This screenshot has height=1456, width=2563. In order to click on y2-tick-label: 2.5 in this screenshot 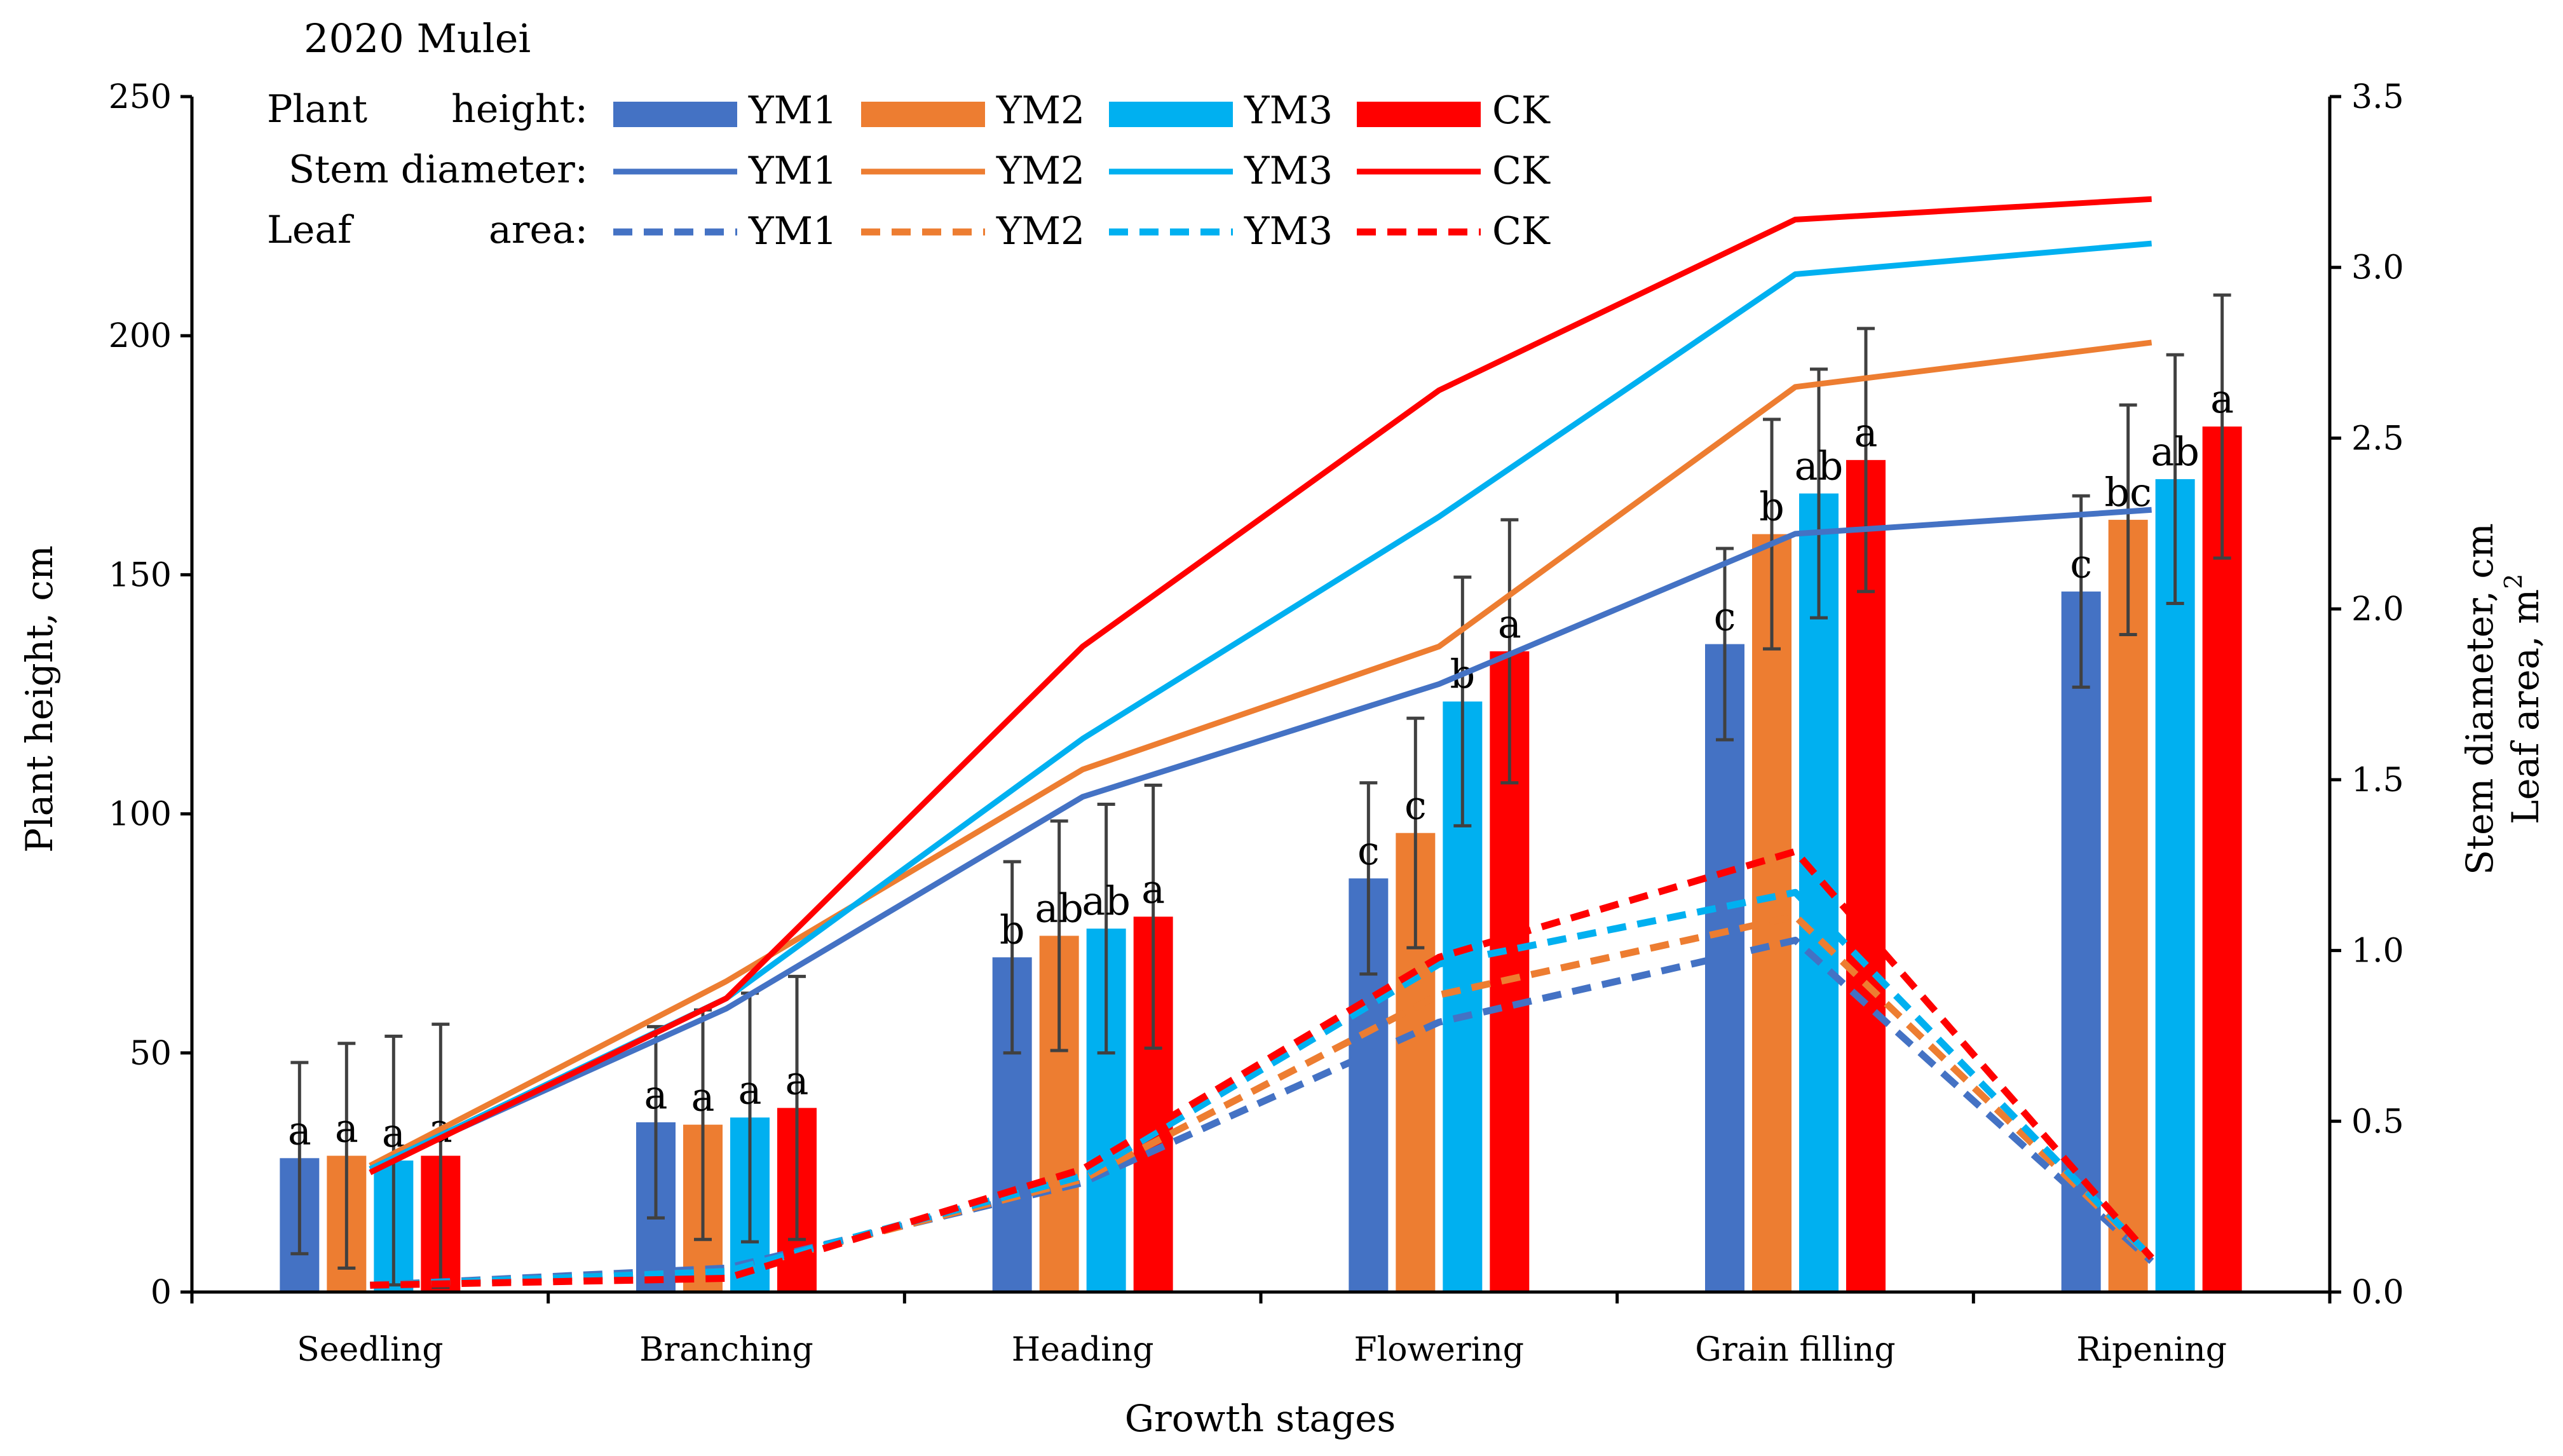, I will do `click(2377, 438)`.